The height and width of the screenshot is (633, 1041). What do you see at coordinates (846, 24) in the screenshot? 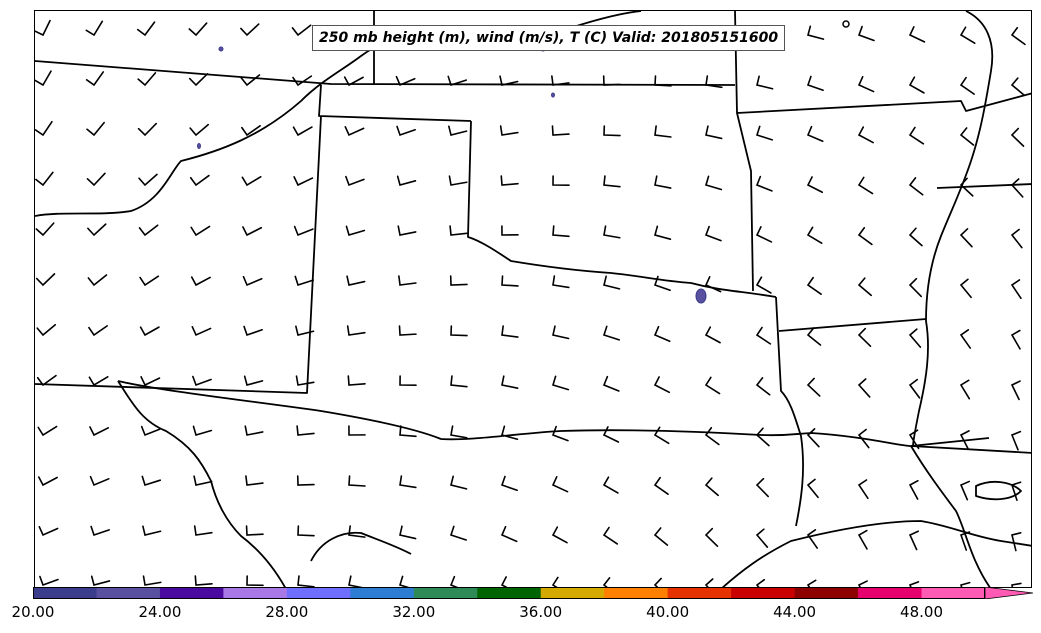
I see `small-circle-marker` at bounding box center [846, 24].